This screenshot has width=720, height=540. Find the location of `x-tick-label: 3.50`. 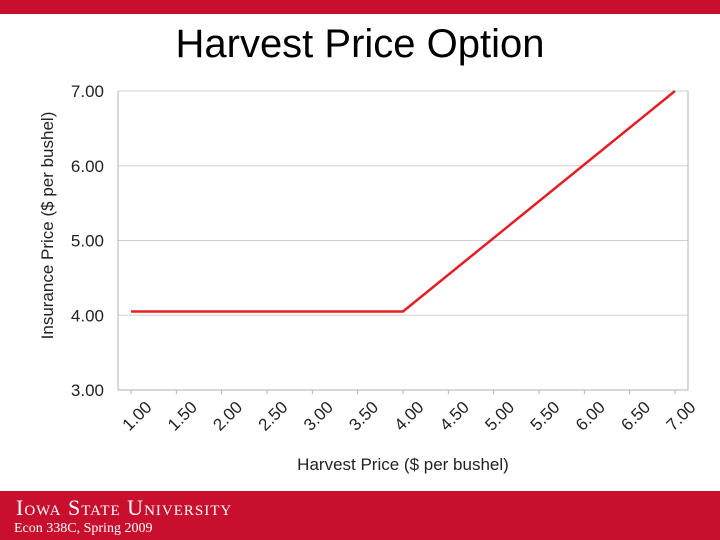

x-tick-label: 3.50 is located at coordinates (363, 416).